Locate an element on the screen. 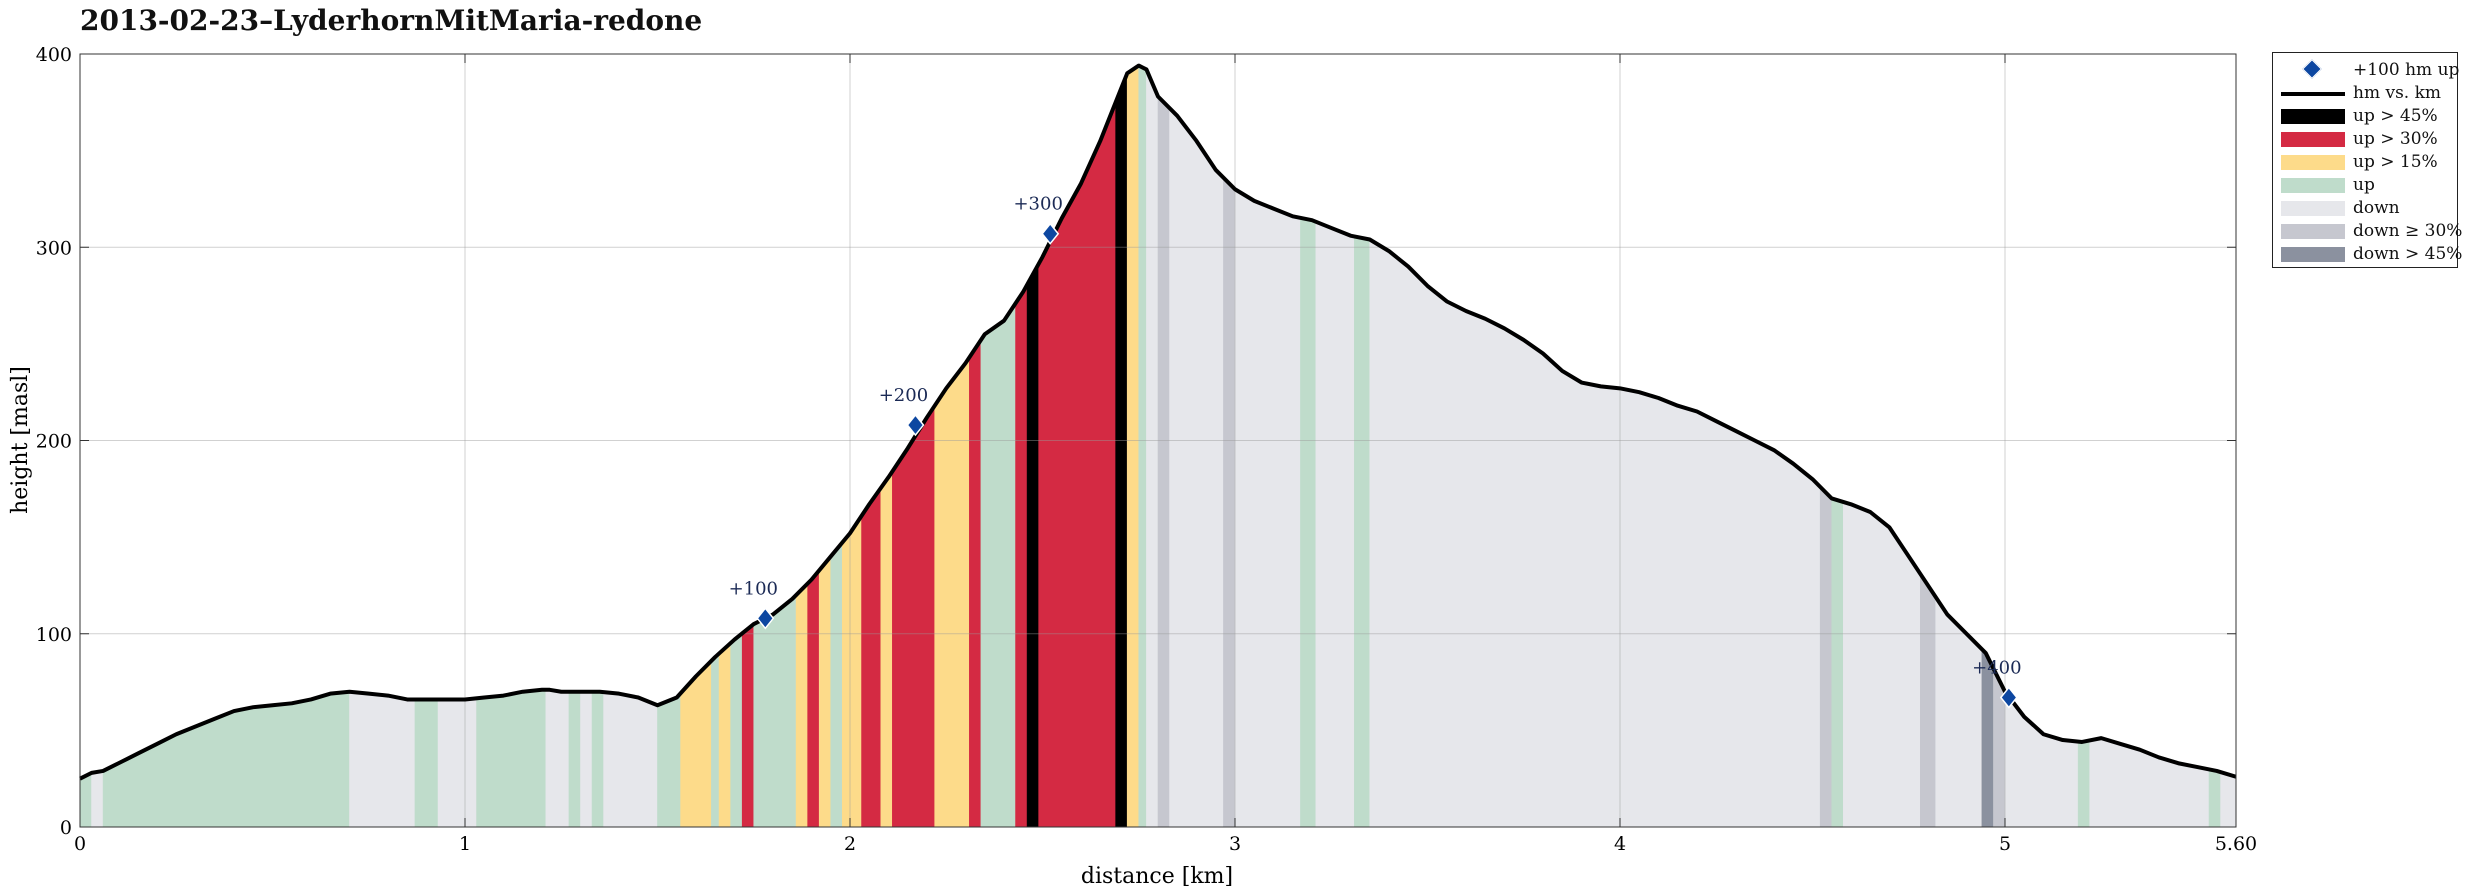 This screenshot has height=893, width=2467. legend-label: up > 45% is located at coordinates (2395, 116).